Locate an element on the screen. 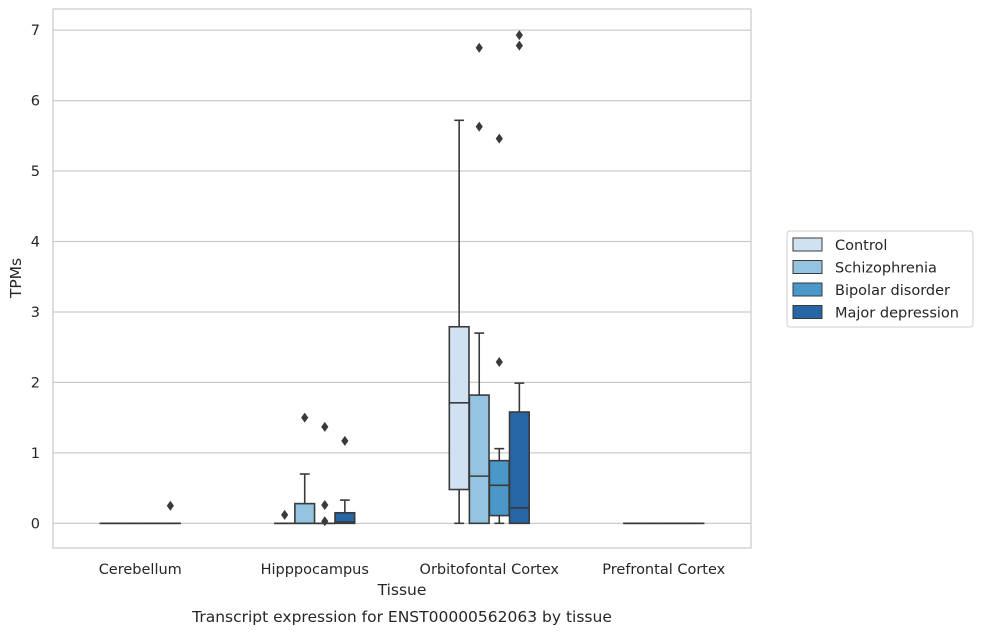 Image resolution: width=983 pixels, height=634 pixels. y-tick-label: 4 is located at coordinates (35, 243).